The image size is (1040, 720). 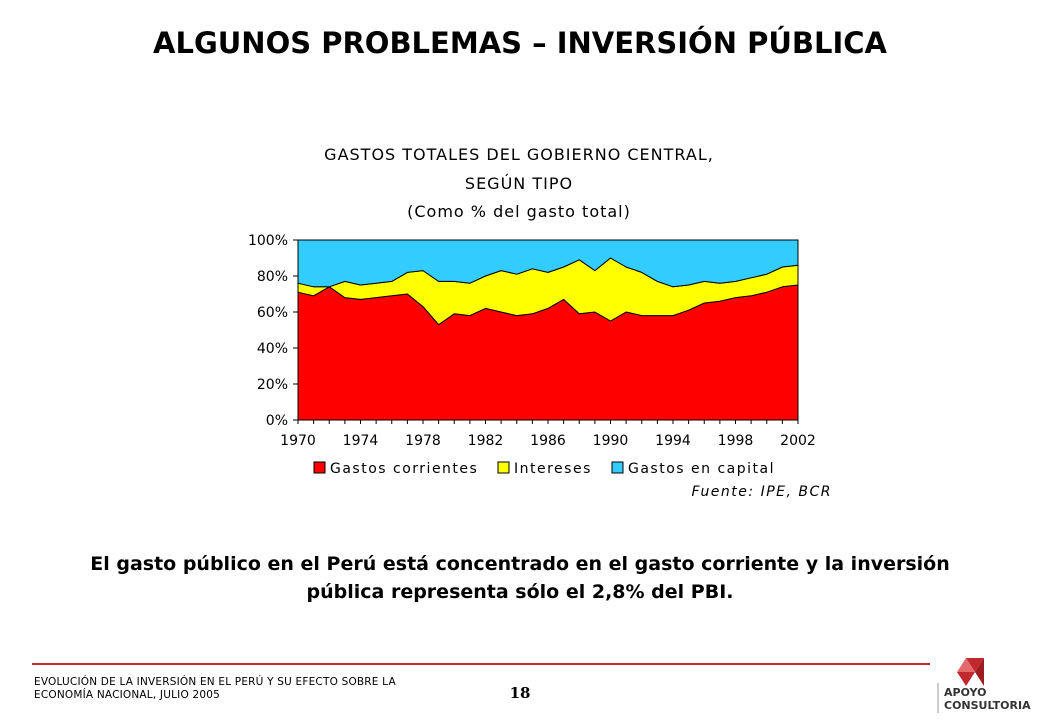 I want to click on y-tick-label: 0%, so click(x=277, y=421).